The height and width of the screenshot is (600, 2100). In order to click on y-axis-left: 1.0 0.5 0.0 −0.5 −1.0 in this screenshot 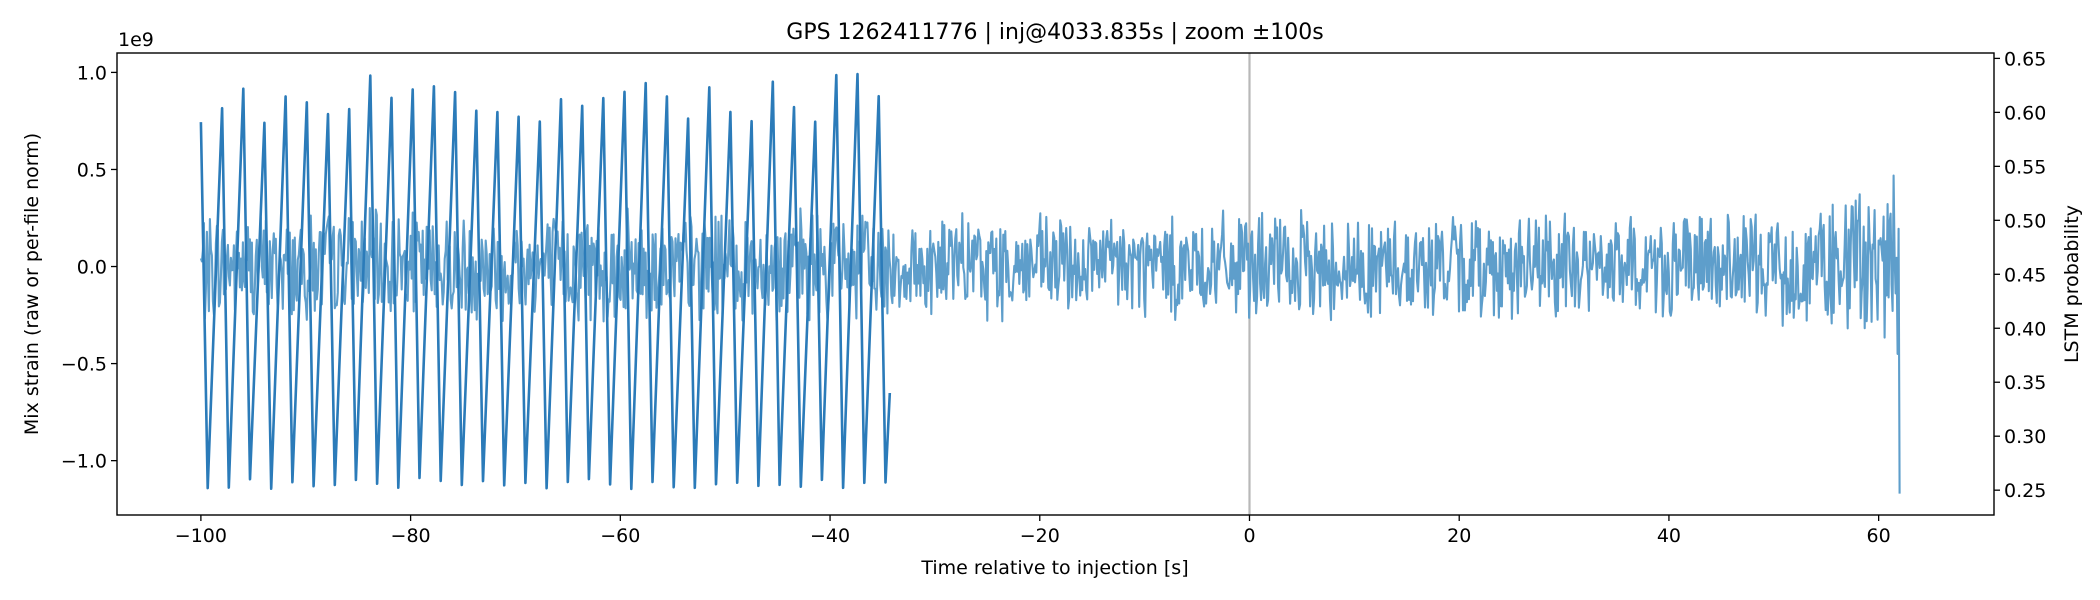, I will do `click(89, 267)`.